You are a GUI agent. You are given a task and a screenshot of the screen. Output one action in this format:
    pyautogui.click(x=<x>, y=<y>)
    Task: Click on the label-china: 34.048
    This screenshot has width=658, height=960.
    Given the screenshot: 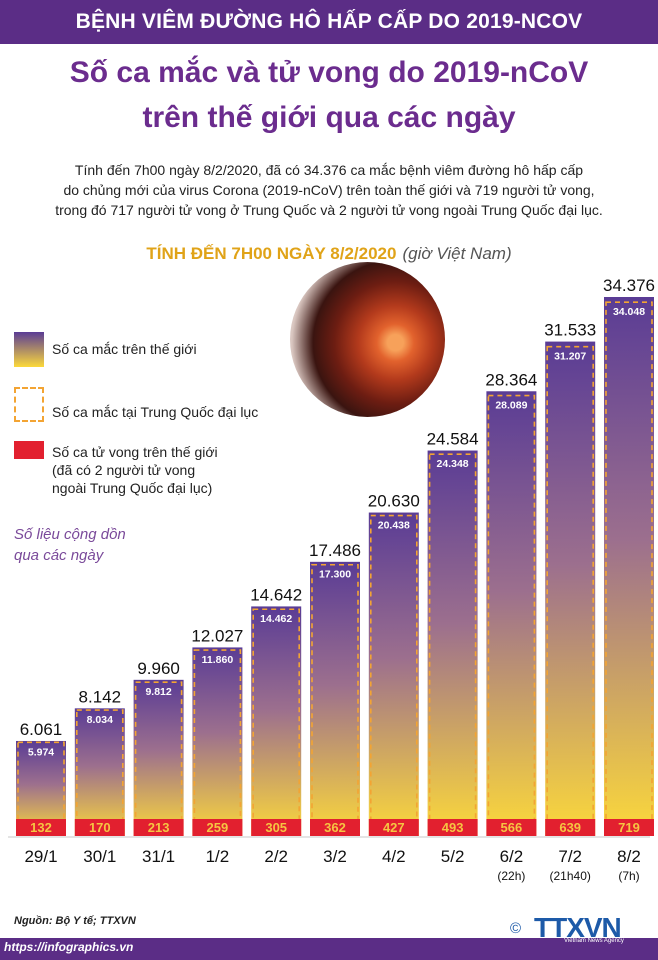 What is the action you would take?
    pyautogui.click(x=629, y=312)
    